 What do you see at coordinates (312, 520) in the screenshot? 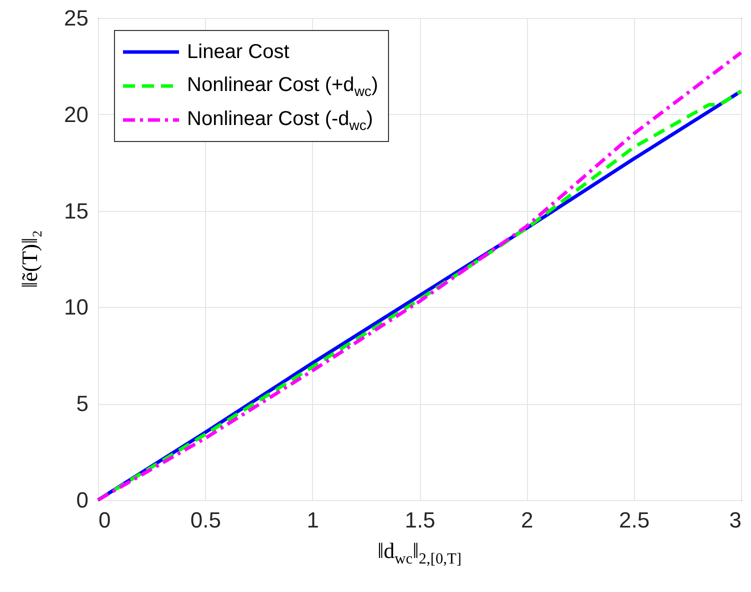
I see `x-tick-label: 1` at bounding box center [312, 520].